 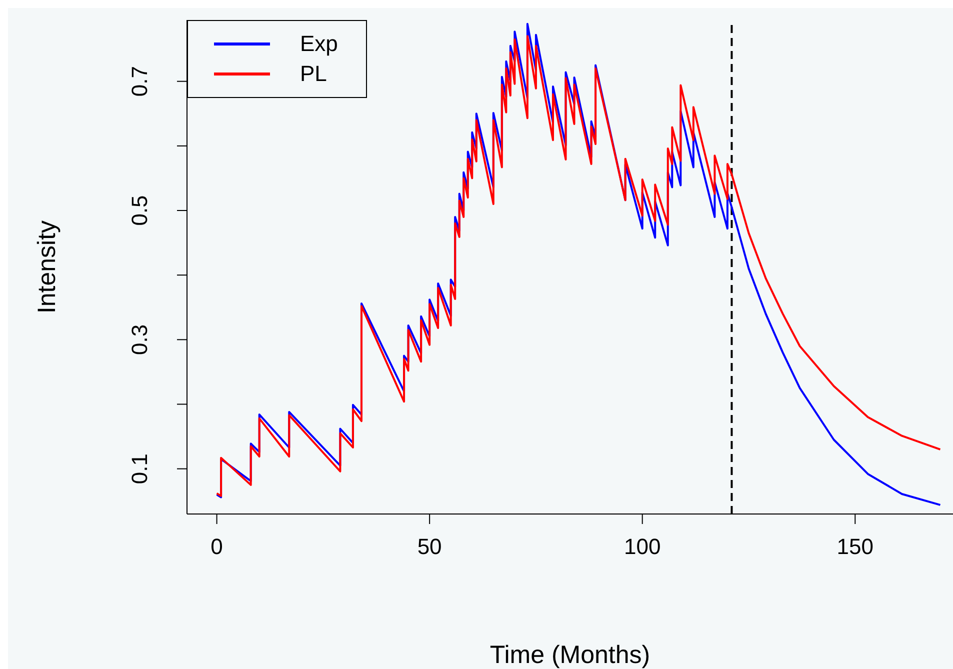 I want to click on legend-label: PL, so click(x=313, y=74).